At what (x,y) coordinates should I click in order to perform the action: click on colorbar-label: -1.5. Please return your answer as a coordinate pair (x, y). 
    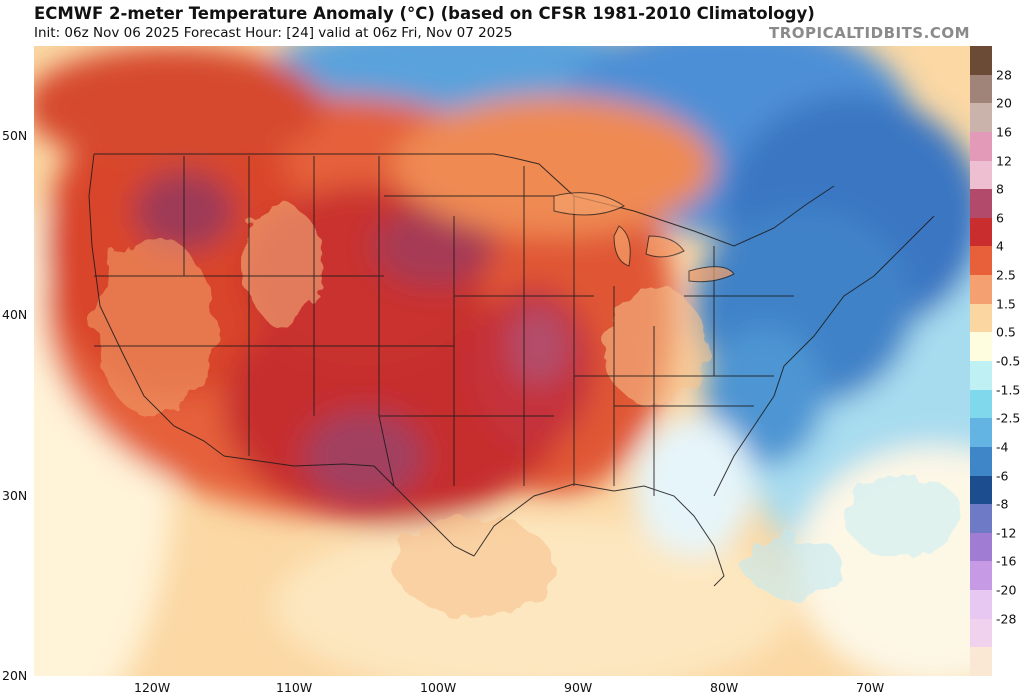
    Looking at the image, I should click on (1008, 390).